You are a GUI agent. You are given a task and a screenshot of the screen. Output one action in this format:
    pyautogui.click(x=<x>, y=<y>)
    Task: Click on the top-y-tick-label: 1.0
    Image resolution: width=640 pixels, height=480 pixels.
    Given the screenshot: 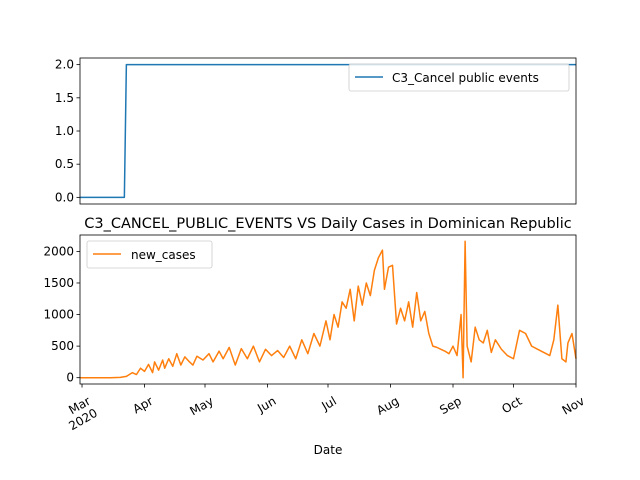 What is the action you would take?
    pyautogui.click(x=64, y=131)
    